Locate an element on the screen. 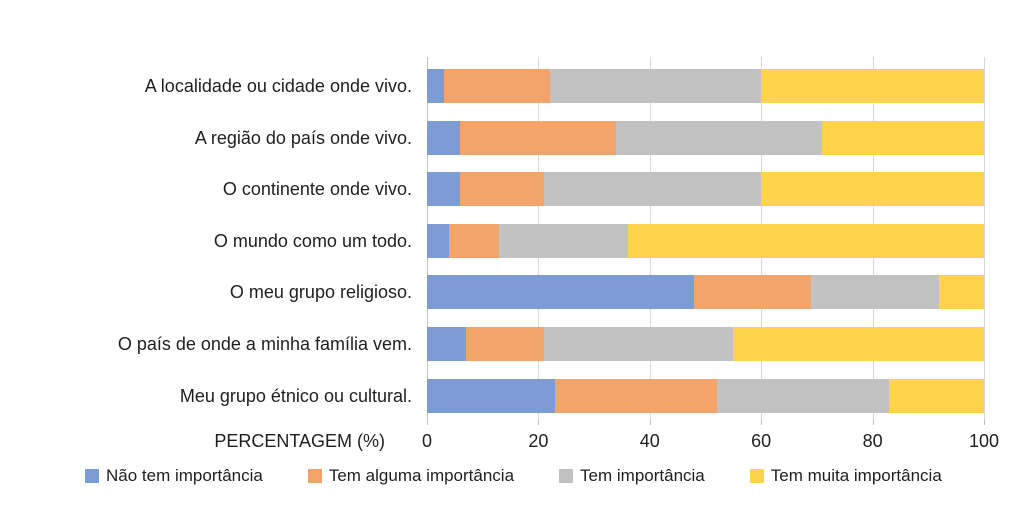 This screenshot has height=516, width=1024. category-label: A região do país onde vivo. is located at coordinates (303, 137).